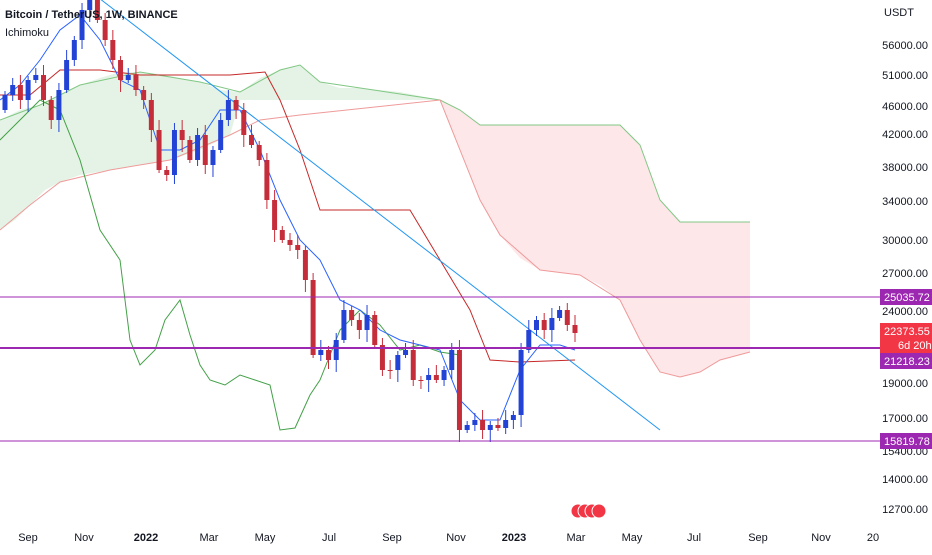  I want to click on price-label: 51000.00, so click(905, 76).